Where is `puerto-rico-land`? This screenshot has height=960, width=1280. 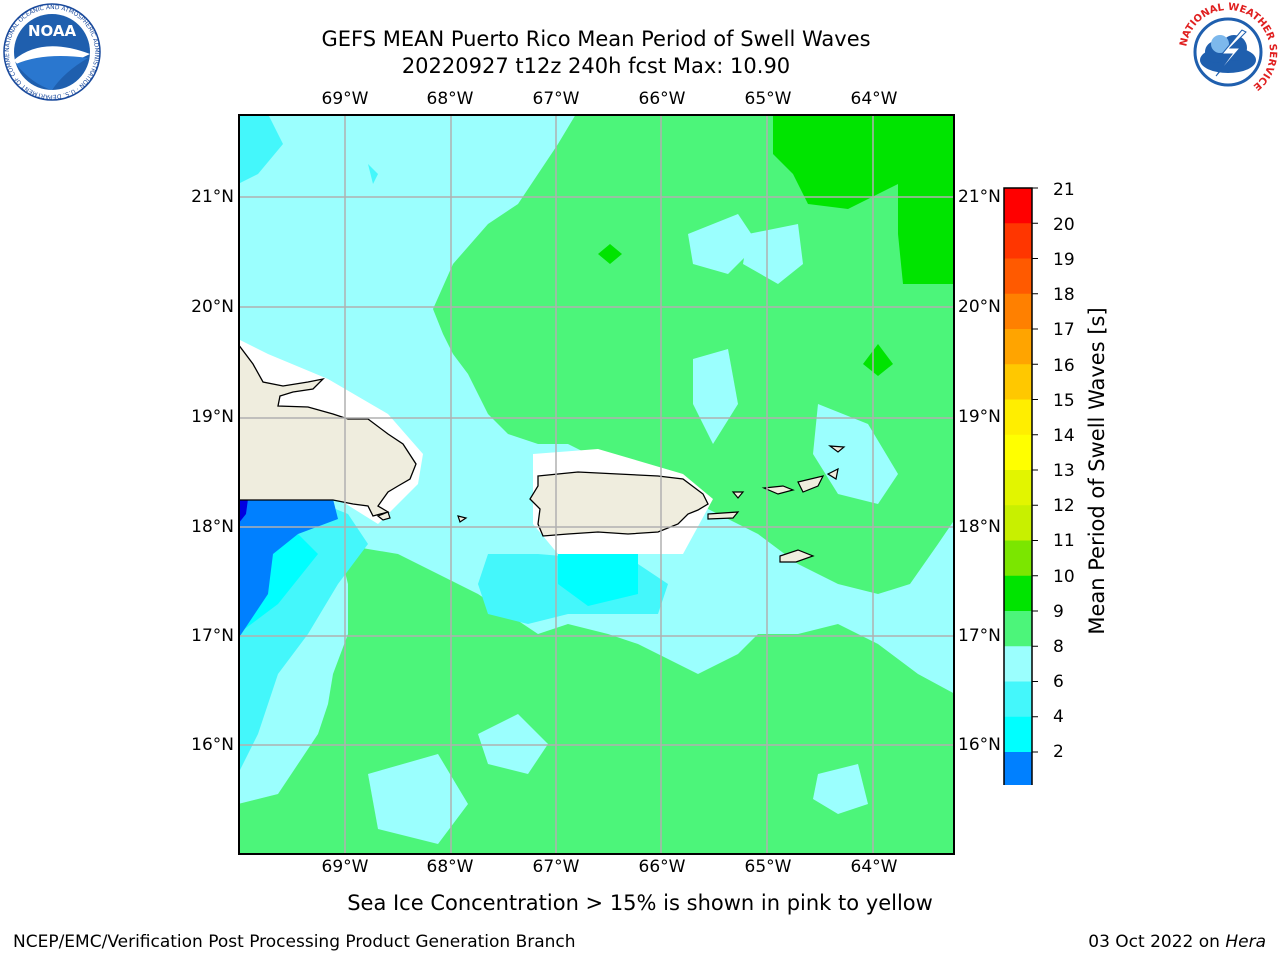 puerto-rico-land is located at coordinates (619, 504).